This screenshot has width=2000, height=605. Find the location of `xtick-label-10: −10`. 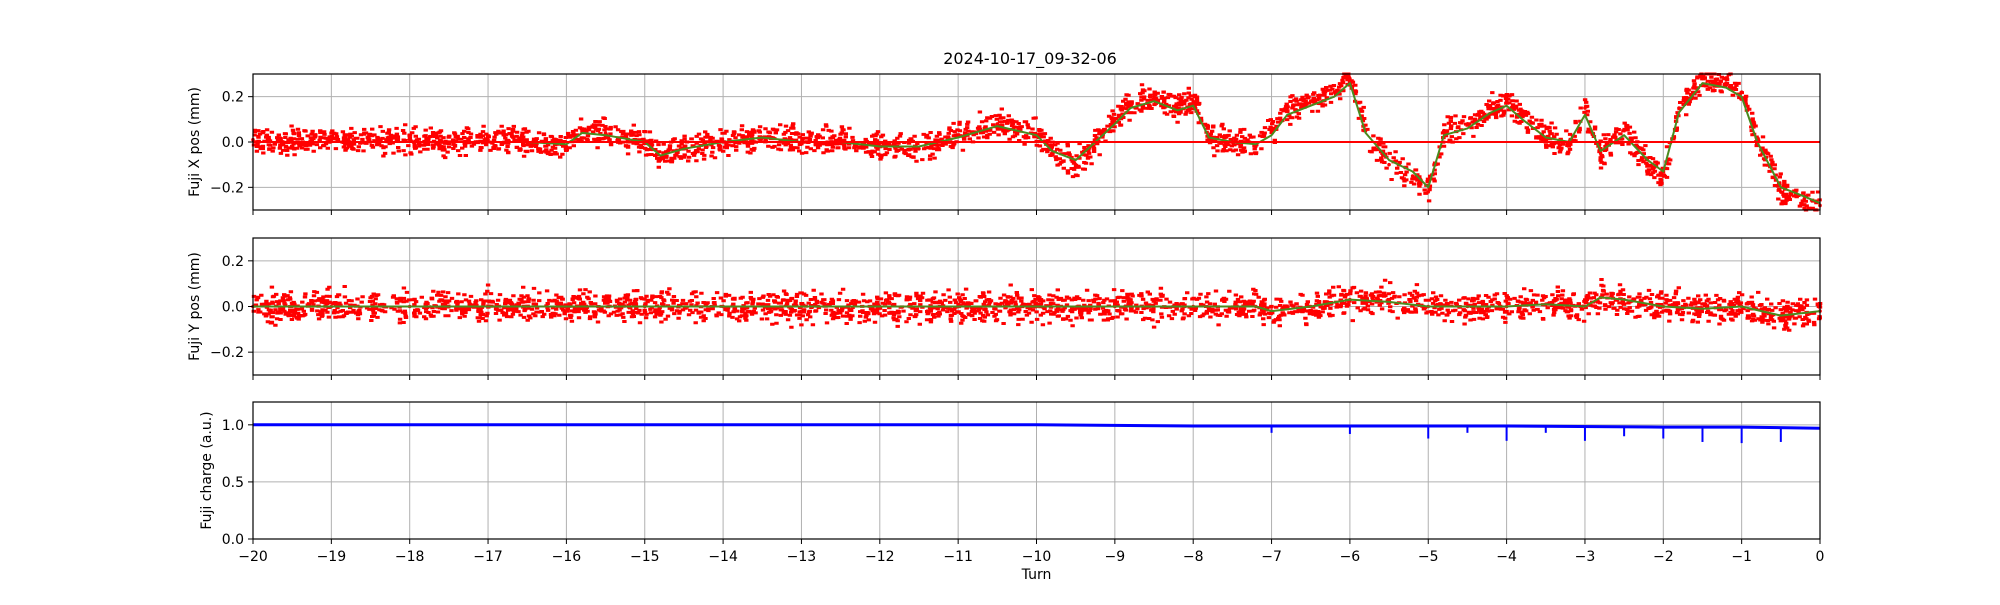

xtick-label-10: −10 is located at coordinates (1037, 557).